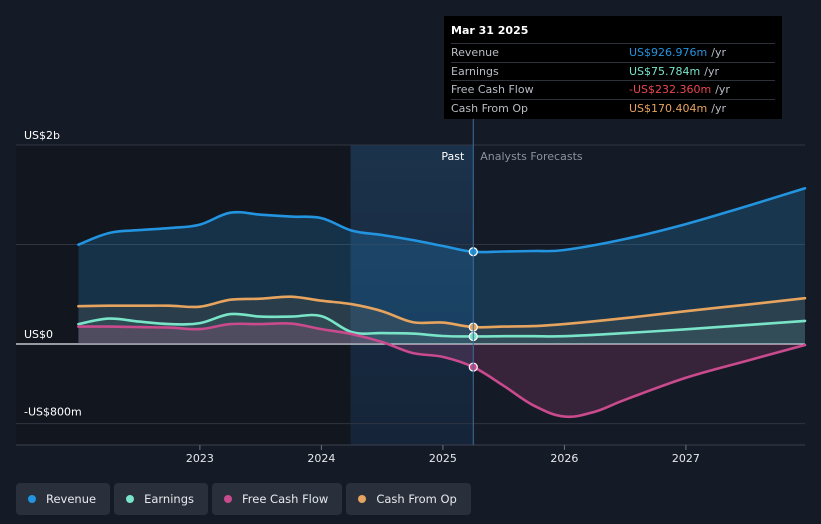  I want to click on x-tick-label: 2025, so click(443, 458).